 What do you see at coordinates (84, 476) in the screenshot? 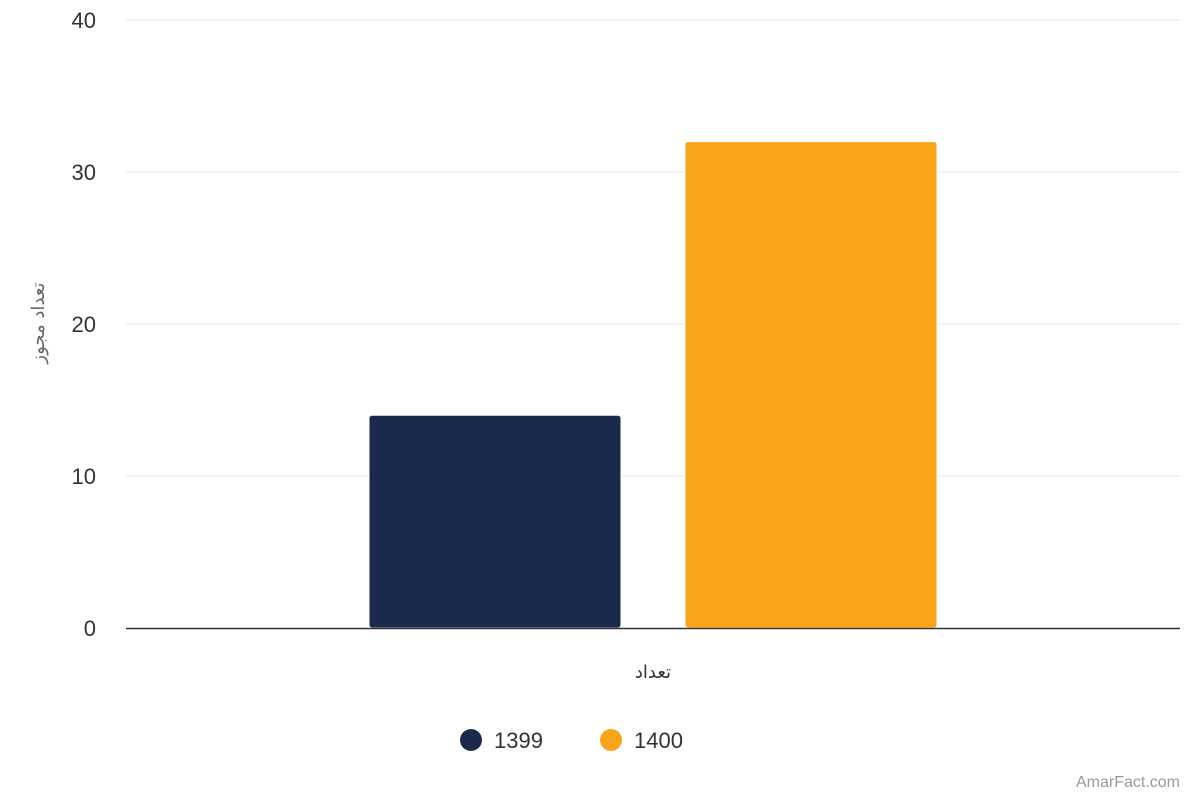
I see `y-tick-label: 10` at bounding box center [84, 476].